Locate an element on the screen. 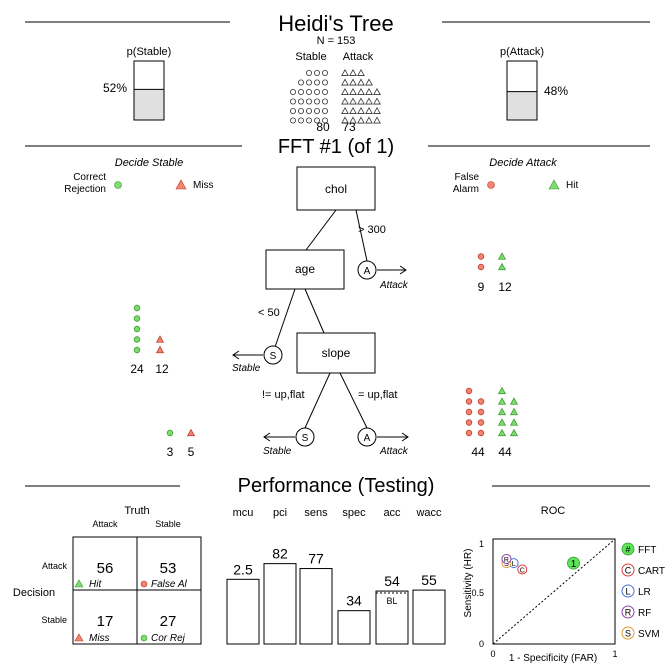  p-attack-fill is located at coordinates (522, 105).